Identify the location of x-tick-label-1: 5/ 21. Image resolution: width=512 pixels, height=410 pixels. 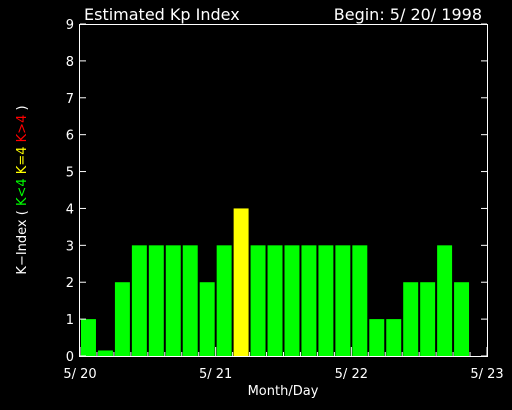
(215, 374).